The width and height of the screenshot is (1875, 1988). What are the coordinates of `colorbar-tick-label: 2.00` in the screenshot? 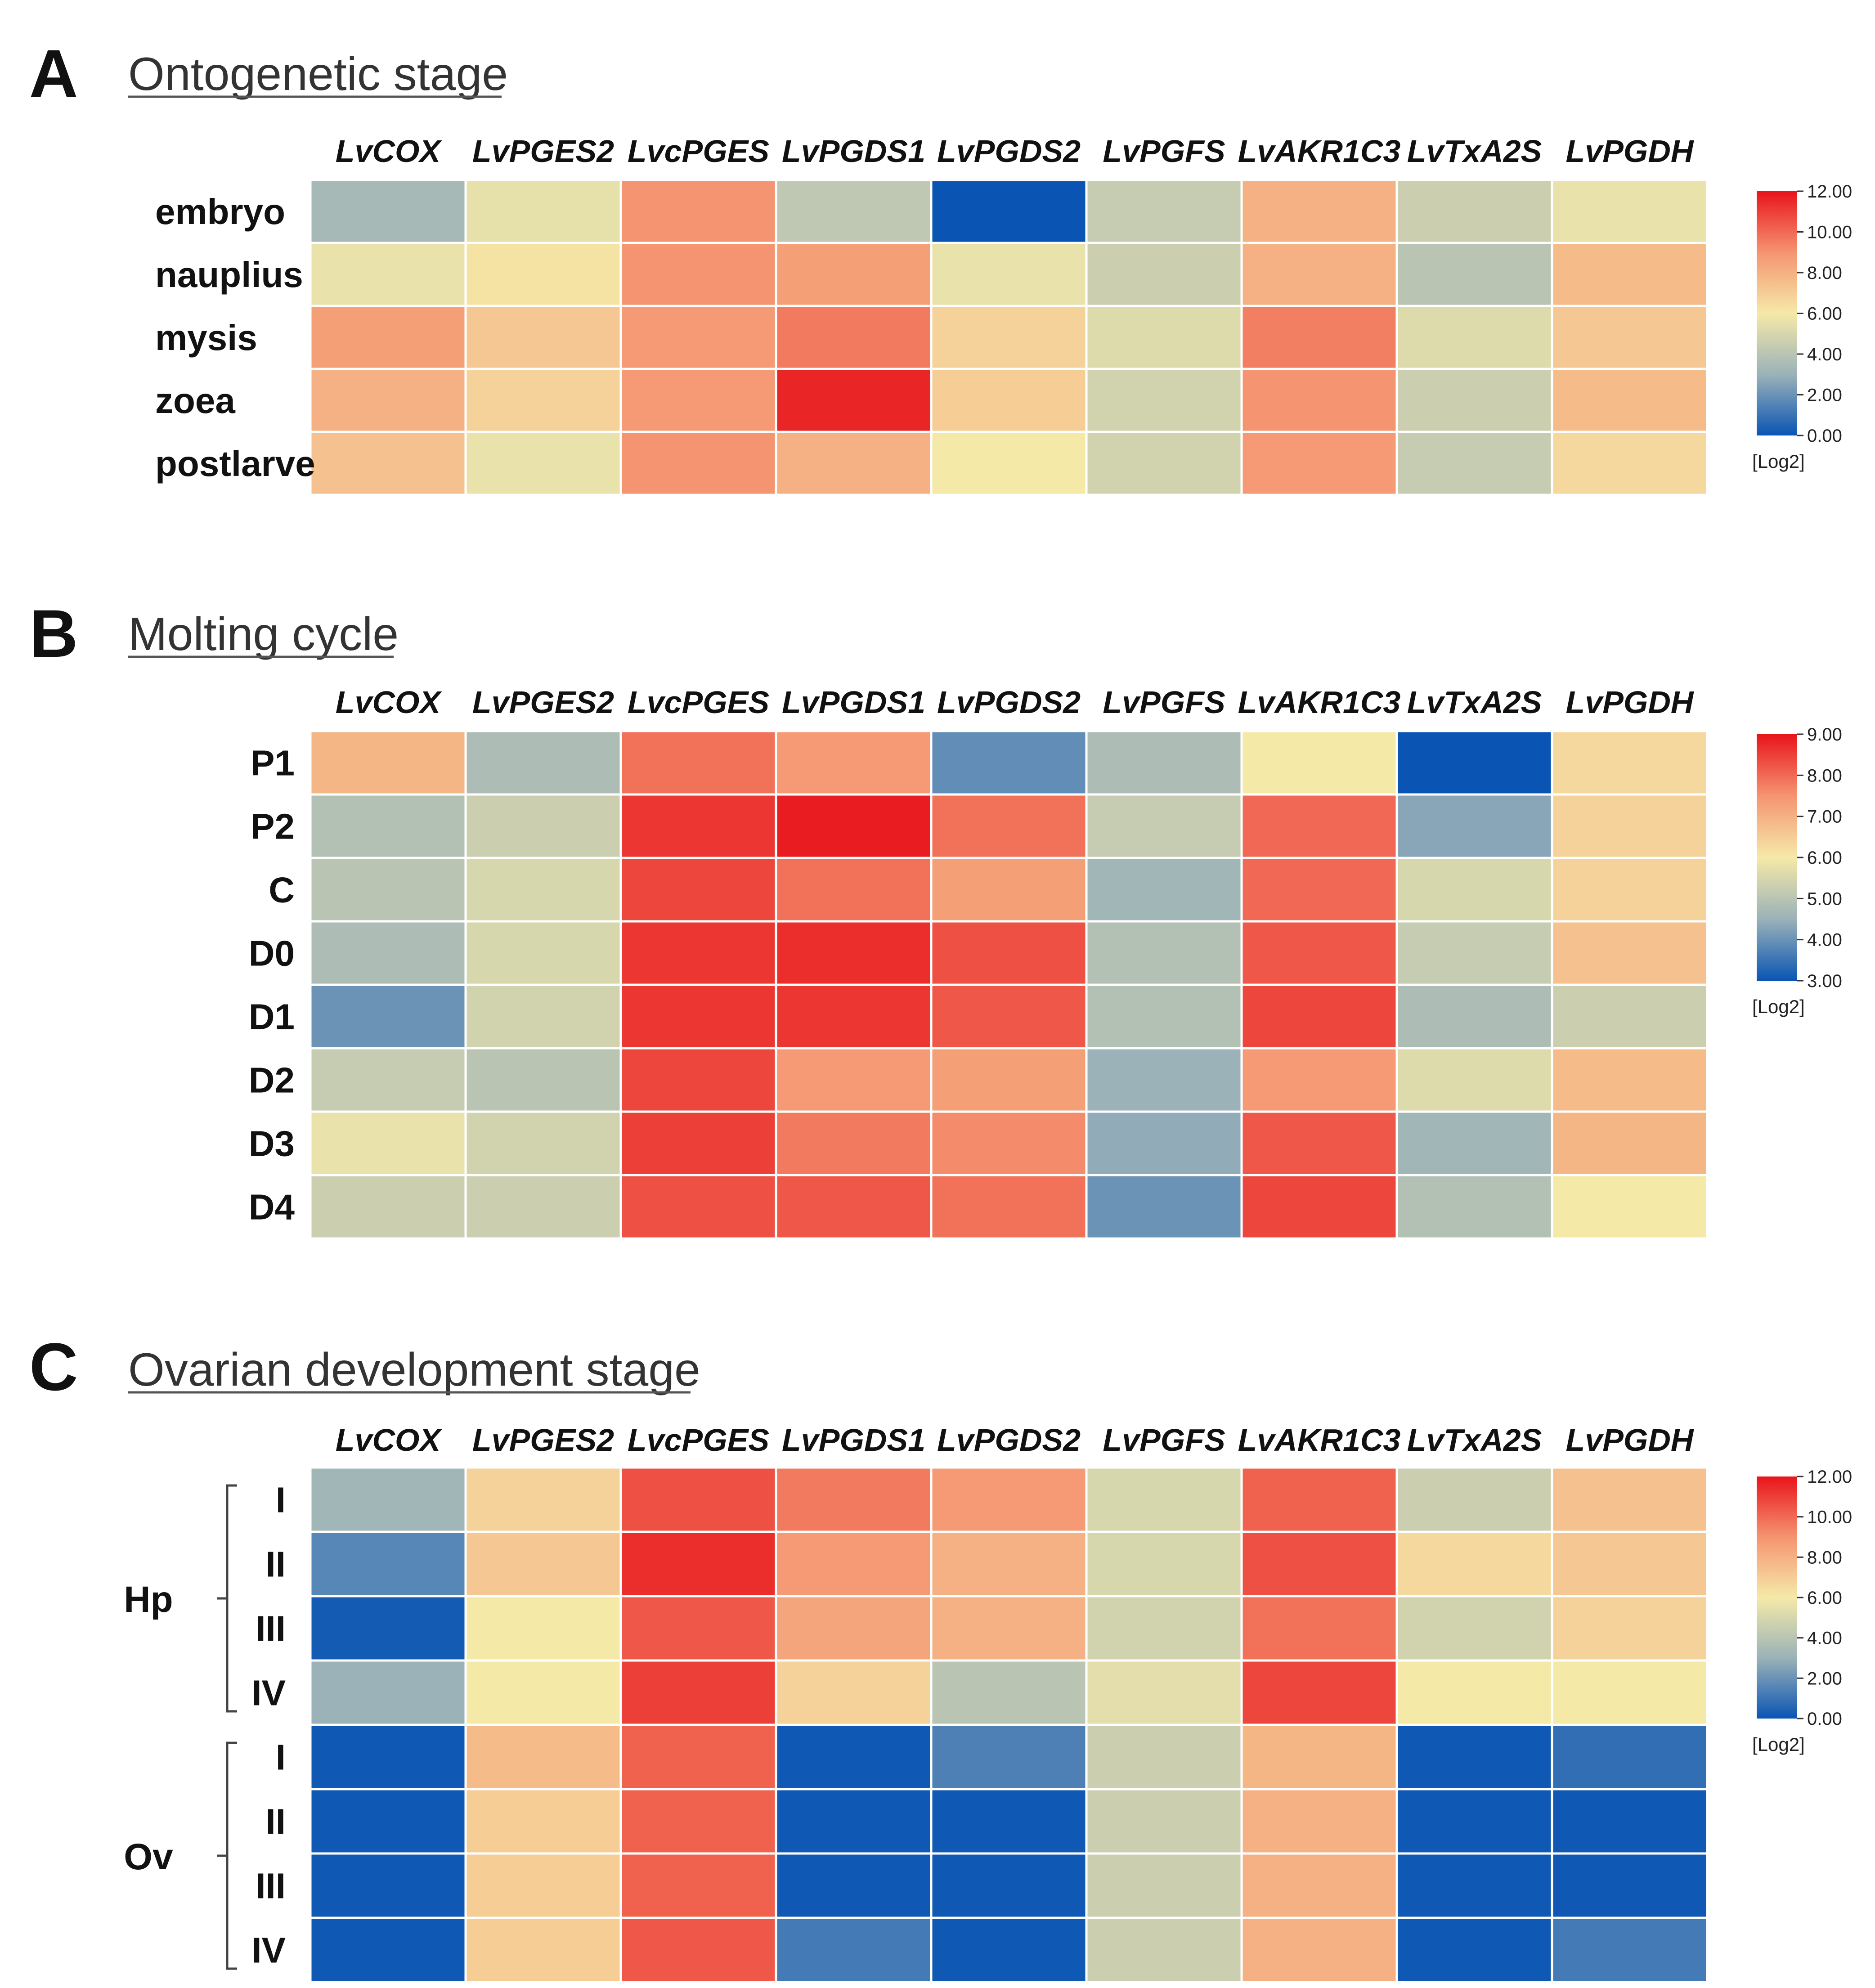 It's located at (1824, 395).